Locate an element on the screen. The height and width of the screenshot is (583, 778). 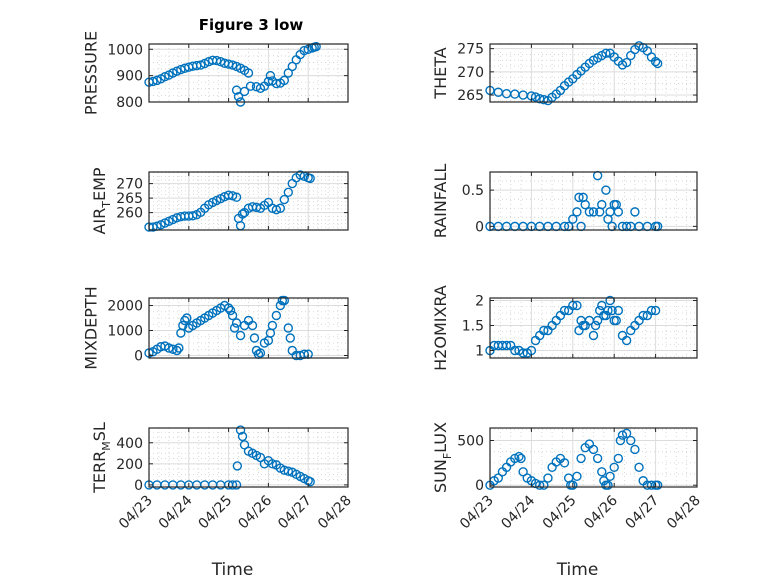
y-tick-label: 270 is located at coordinates (129, 185).